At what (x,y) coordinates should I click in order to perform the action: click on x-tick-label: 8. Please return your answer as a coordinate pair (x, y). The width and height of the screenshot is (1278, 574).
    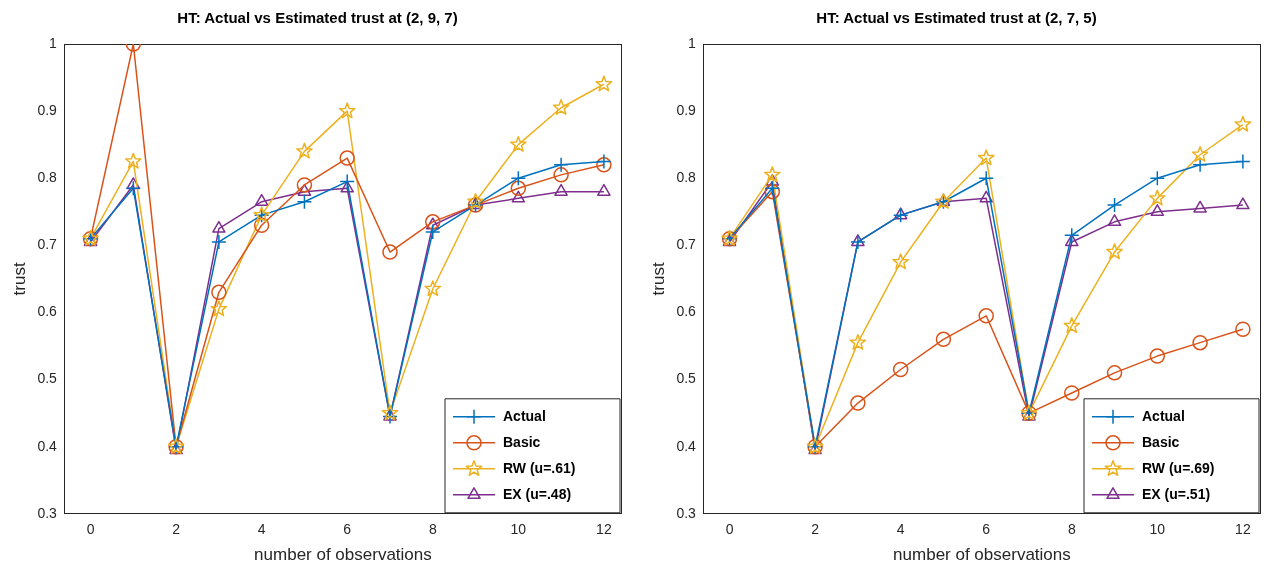
    Looking at the image, I should click on (1071, 529).